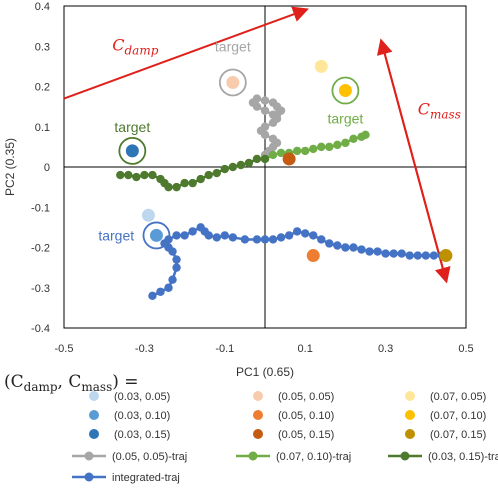 The image size is (498, 489). I want to click on x-tick-label: 0.5, so click(465, 349).